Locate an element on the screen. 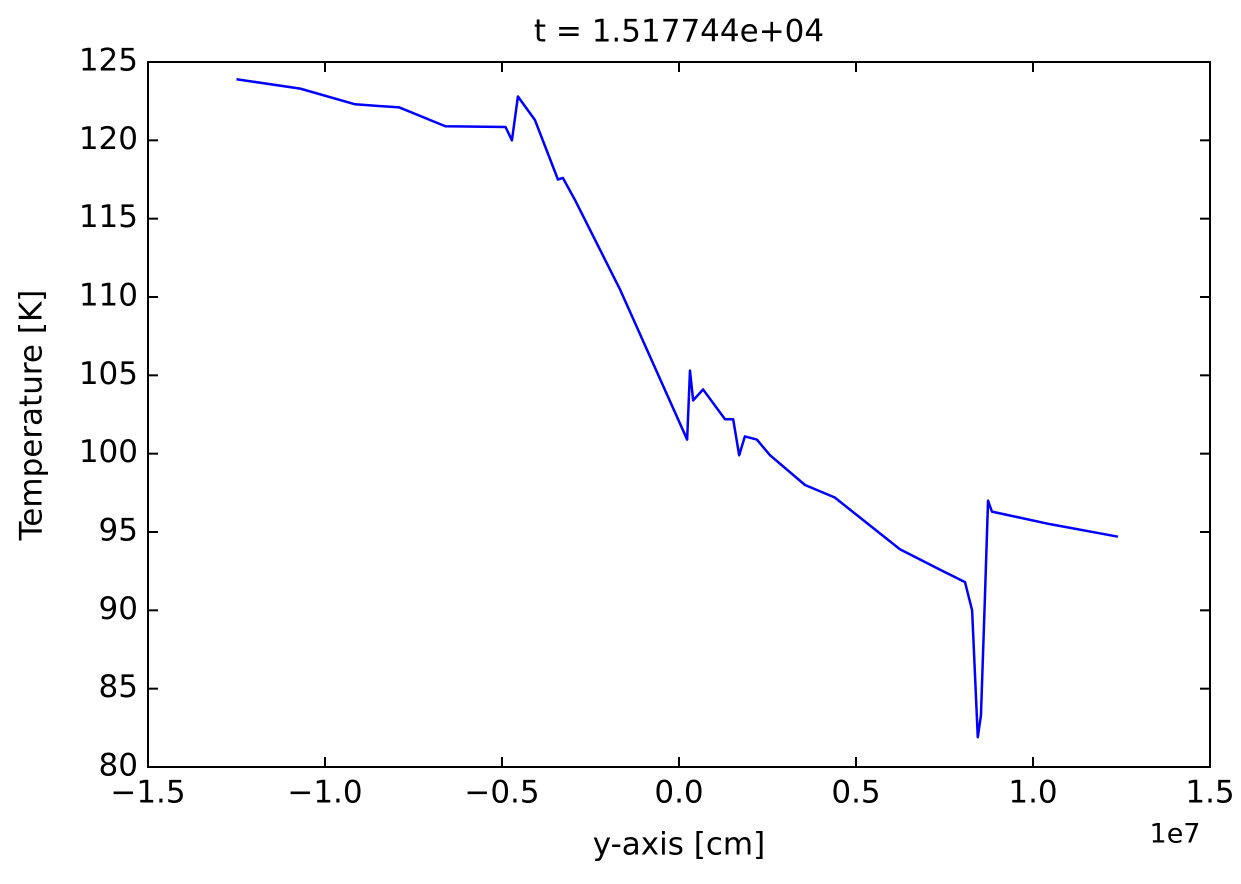  x-axis-label: y-axis [cm] is located at coordinates (679, 845).